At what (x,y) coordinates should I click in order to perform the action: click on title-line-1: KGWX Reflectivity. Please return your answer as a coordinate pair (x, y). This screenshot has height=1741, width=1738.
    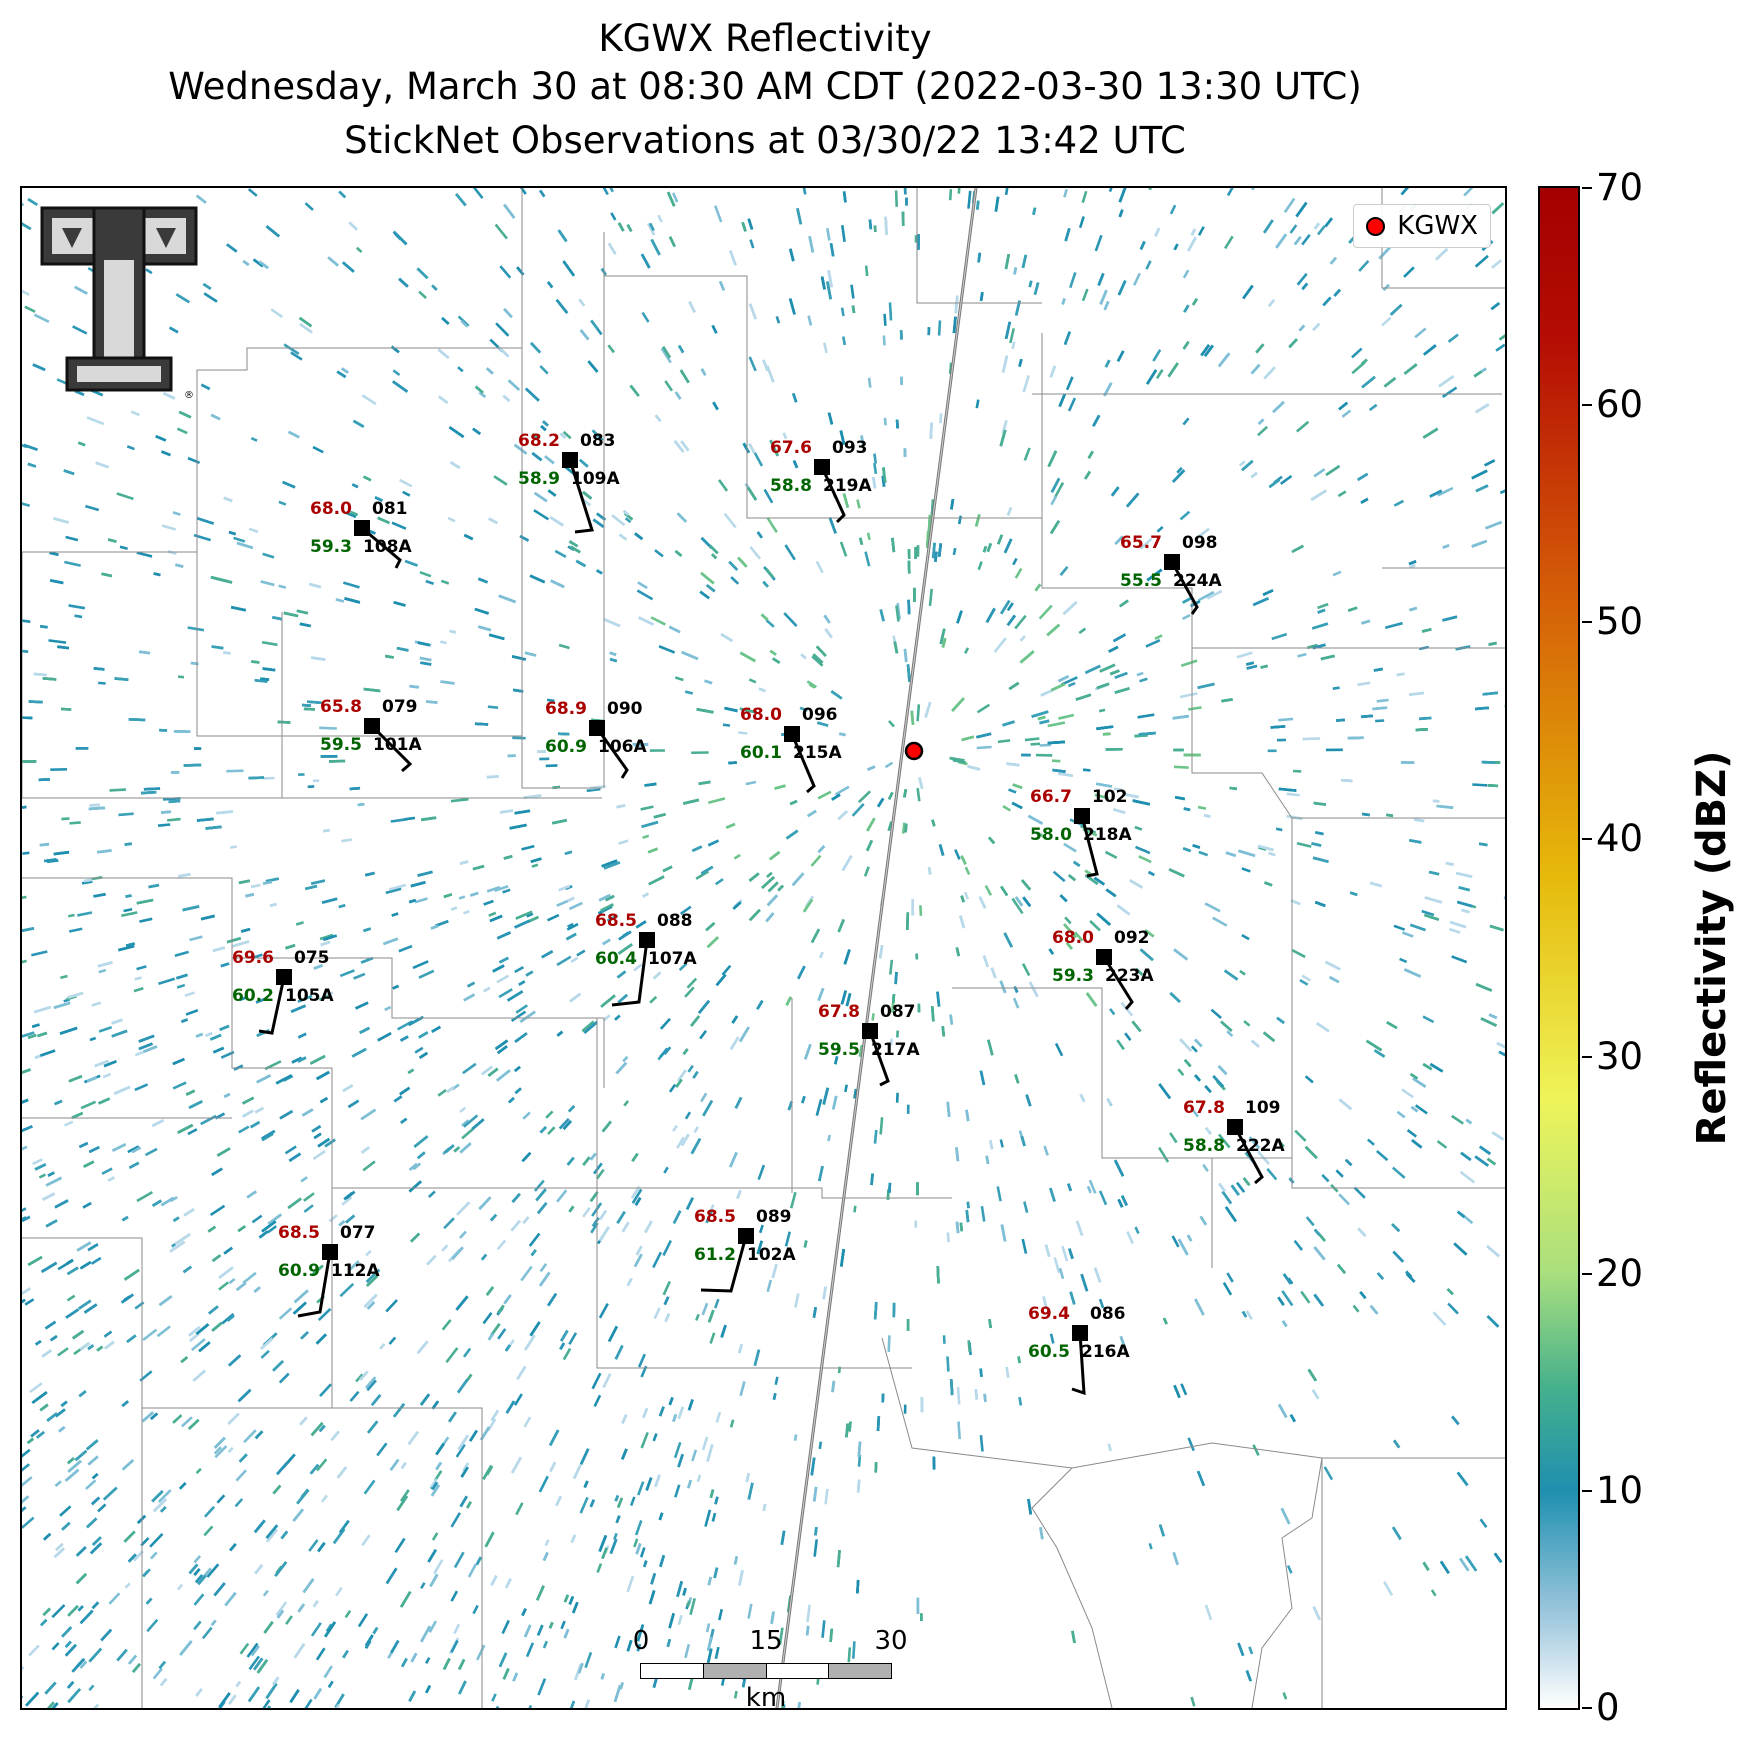
    Looking at the image, I should click on (765, 38).